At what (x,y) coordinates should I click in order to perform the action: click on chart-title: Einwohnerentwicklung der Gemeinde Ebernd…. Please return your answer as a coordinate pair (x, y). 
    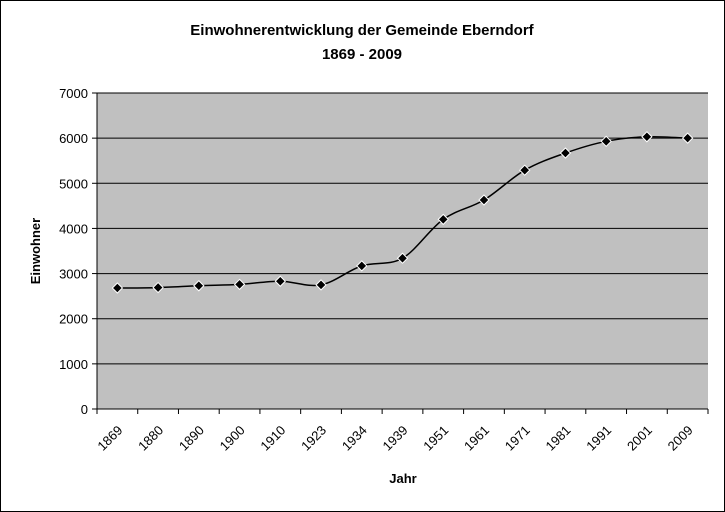
    Looking at the image, I should click on (362, 30).